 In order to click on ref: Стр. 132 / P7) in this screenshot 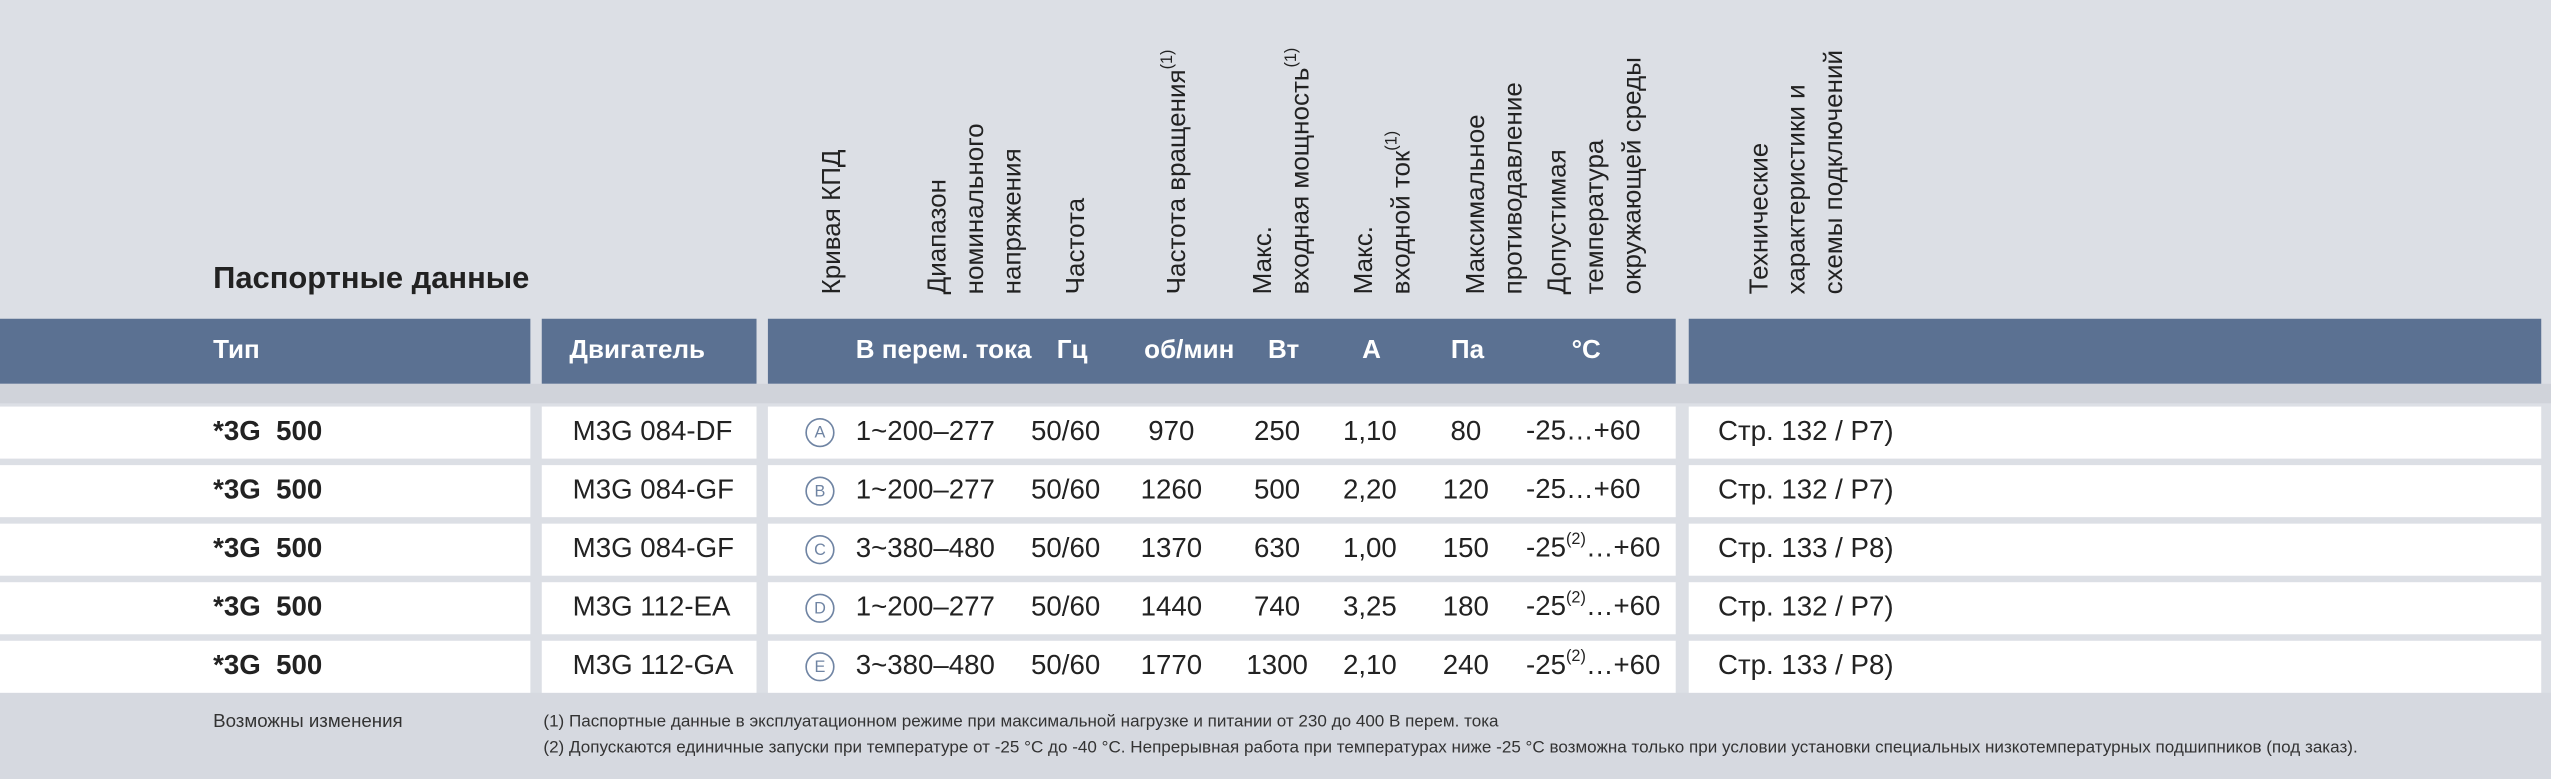, I will do `click(1806, 606)`.